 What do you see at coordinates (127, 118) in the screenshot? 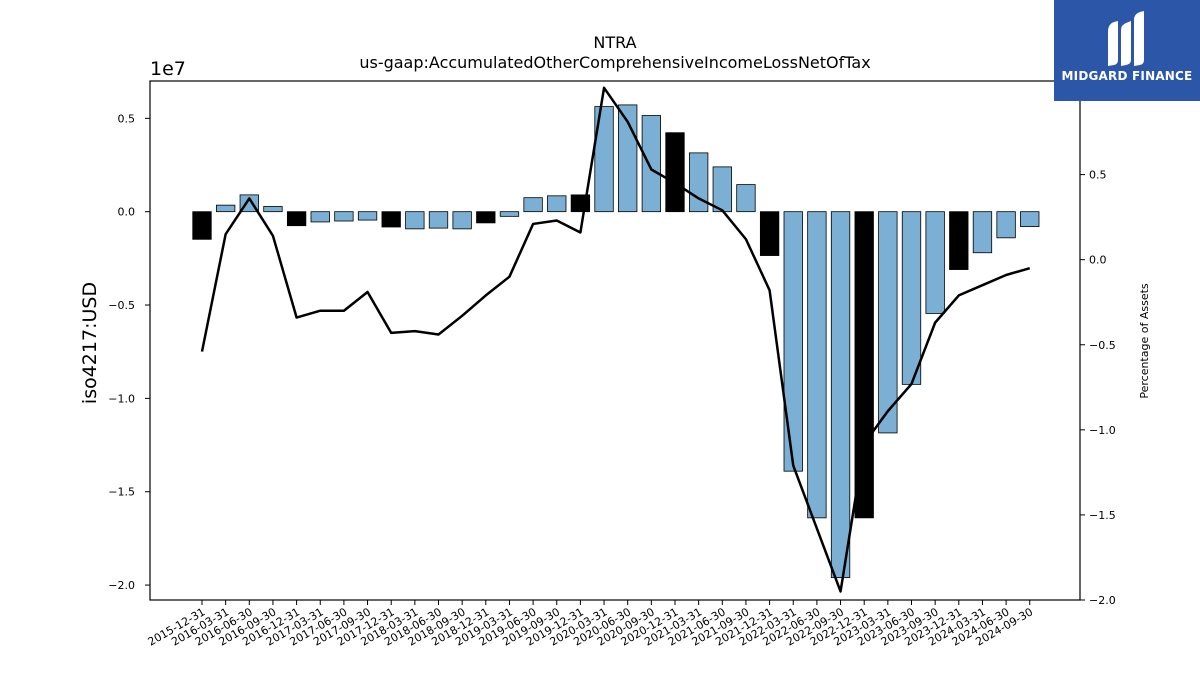
I see `y-tick-label: 0.5` at bounding box center [127, 118].